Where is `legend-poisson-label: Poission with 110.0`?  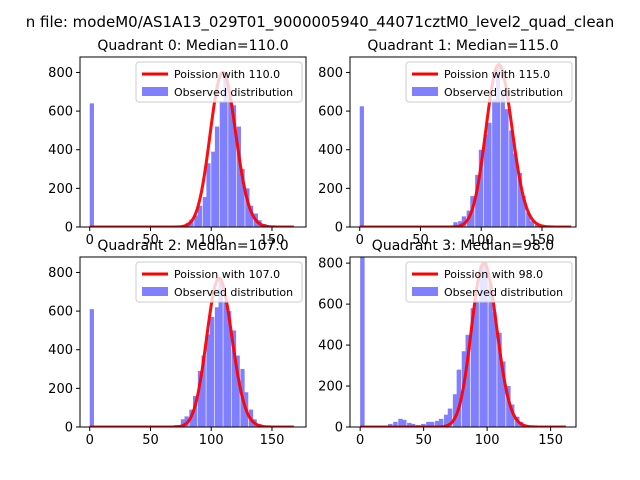 legend-poisson-label: Poission with 110.0 is located at coordinates (227, 74).